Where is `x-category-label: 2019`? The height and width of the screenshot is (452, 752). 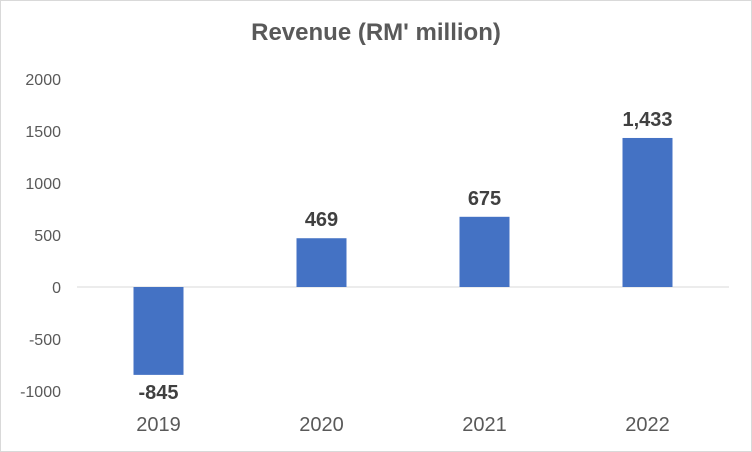 x-category-label: 2019 is located at coordinates (158, 425).